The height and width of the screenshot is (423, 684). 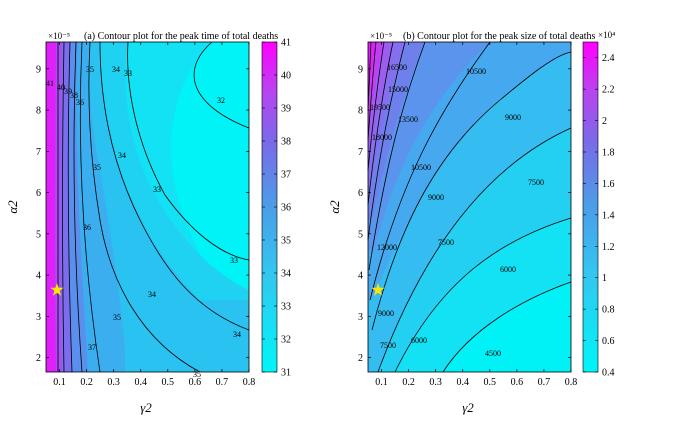 I want to click on colorbar-ticks-b: 0.4 0.6 0.8 1 1.2 1.4 1.6 1.8 2 2.2 2.4, so click(x=599, y=216).